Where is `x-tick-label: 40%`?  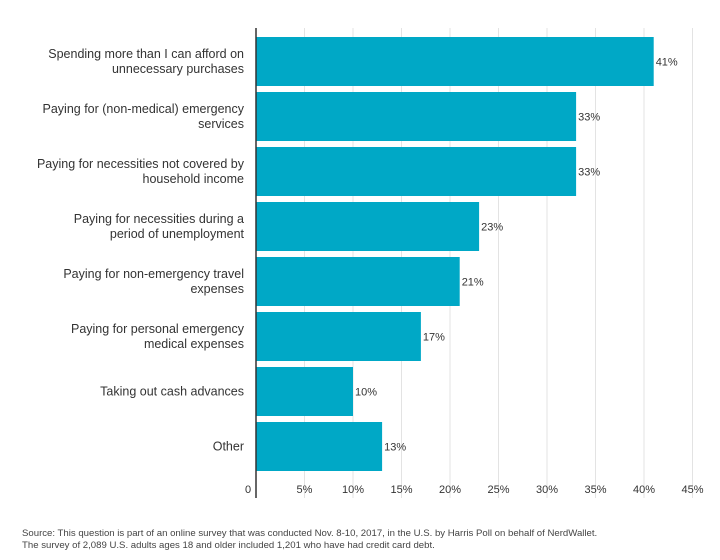
x-tick-label: 40% is located at coordinates (644, 490).